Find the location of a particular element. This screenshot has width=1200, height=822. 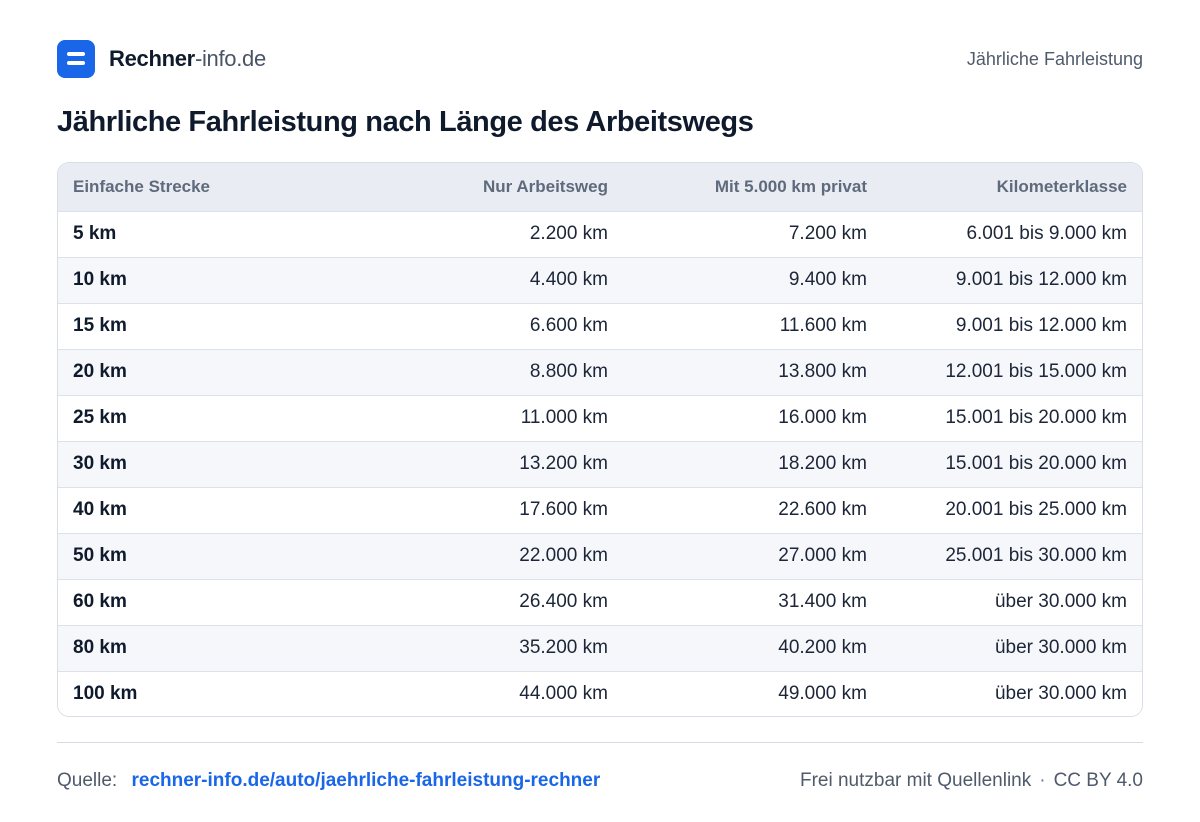

cell-commute-only: 35.200 km is located at coordinates (563, 647).